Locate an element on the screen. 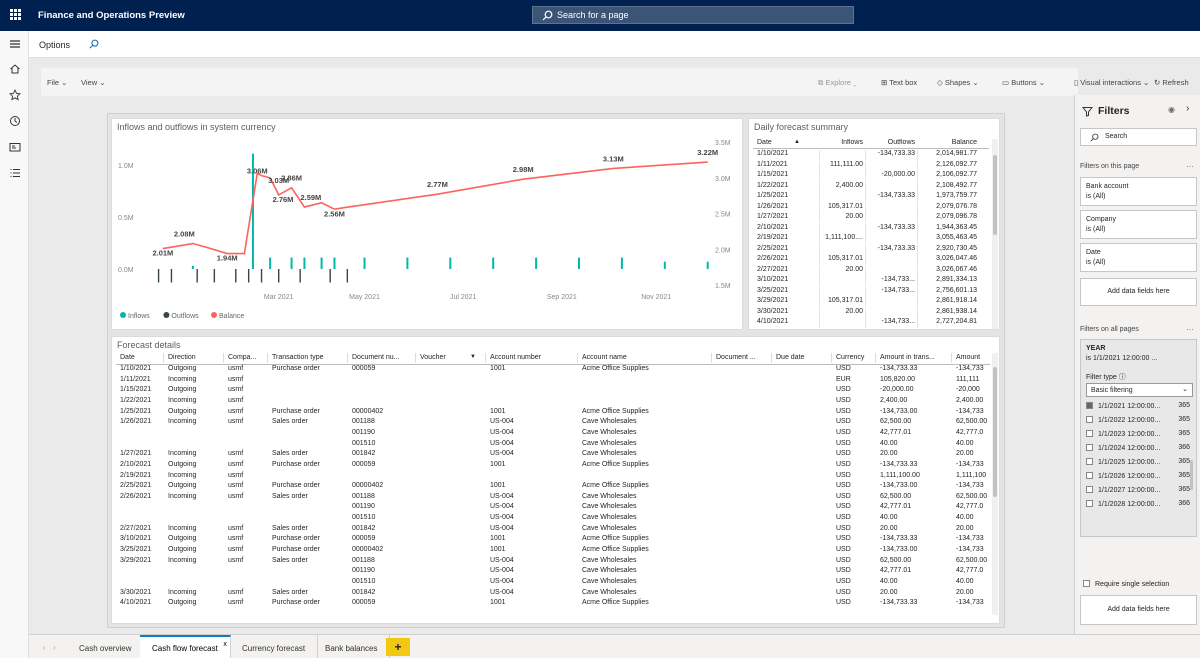 Image resolution: width=1200 pixels, height=658 pixels. file-menu: File ⌄ is located at coordinates (57, 82).